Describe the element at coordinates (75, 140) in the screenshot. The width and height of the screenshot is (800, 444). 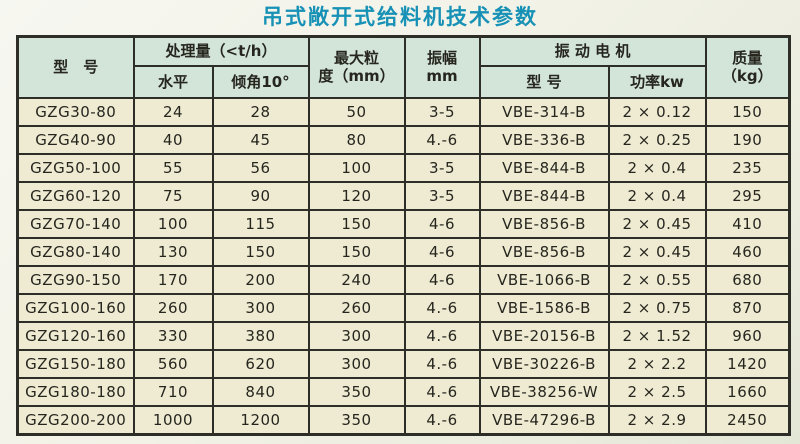
I see `cell-model: GZG40-90` at that location.